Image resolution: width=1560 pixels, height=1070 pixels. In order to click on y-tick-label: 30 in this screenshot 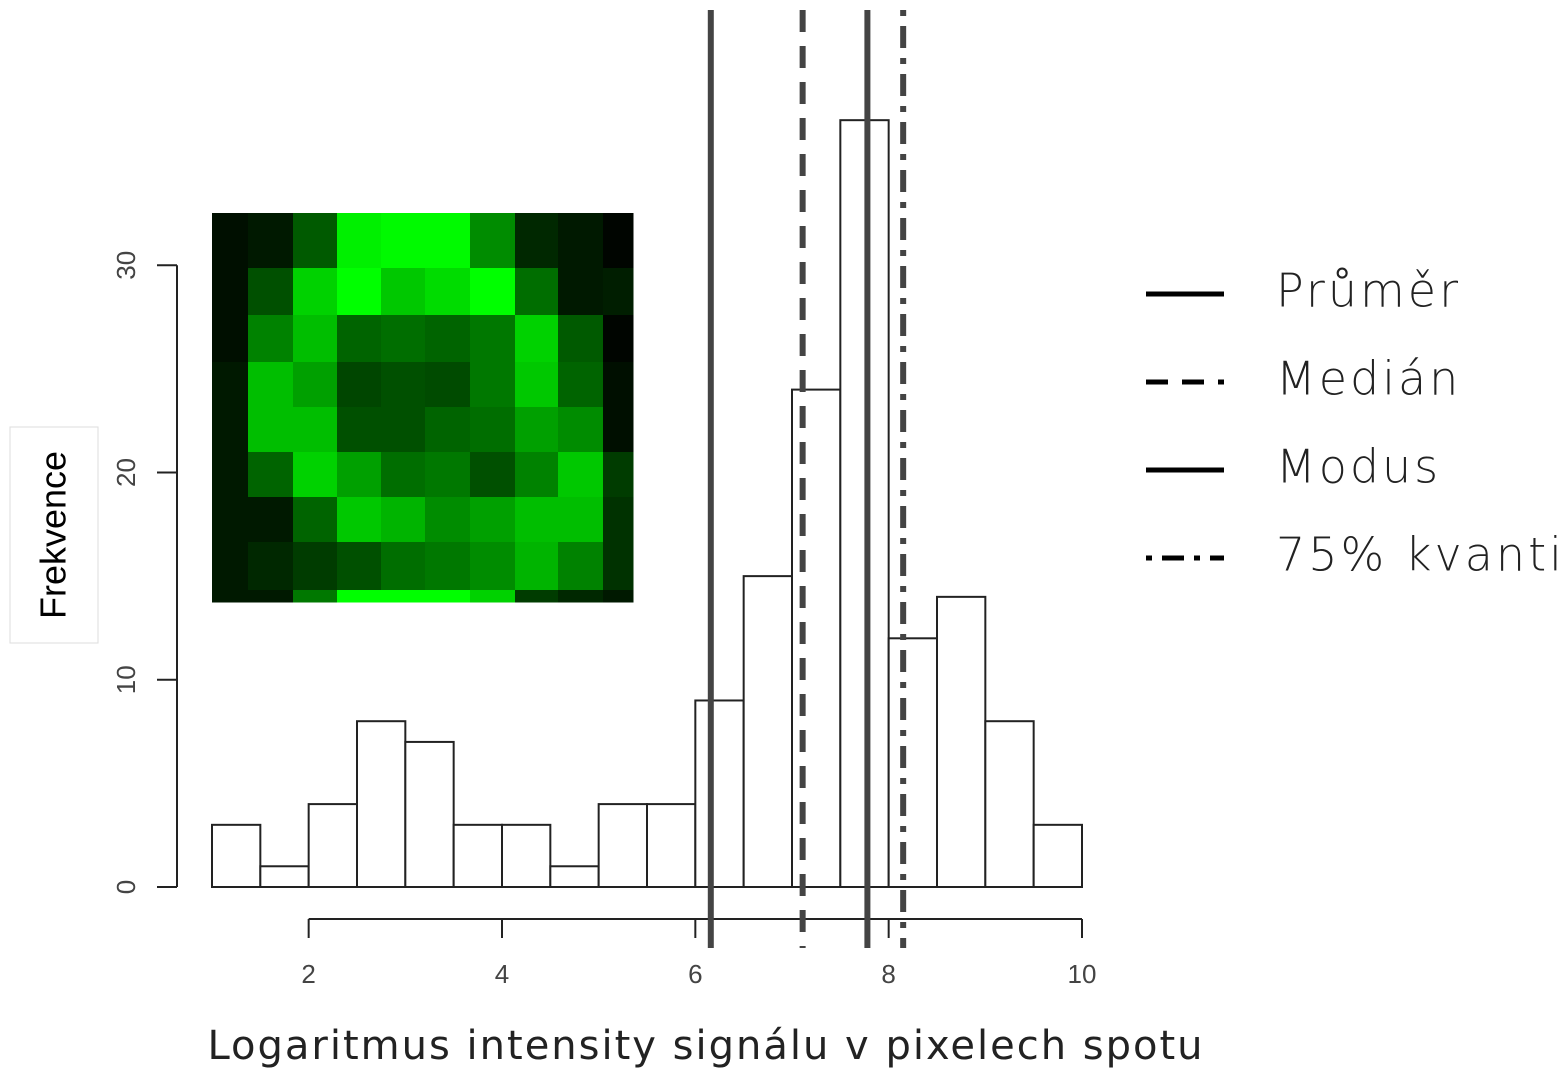, I will do `click(126, 265)`.